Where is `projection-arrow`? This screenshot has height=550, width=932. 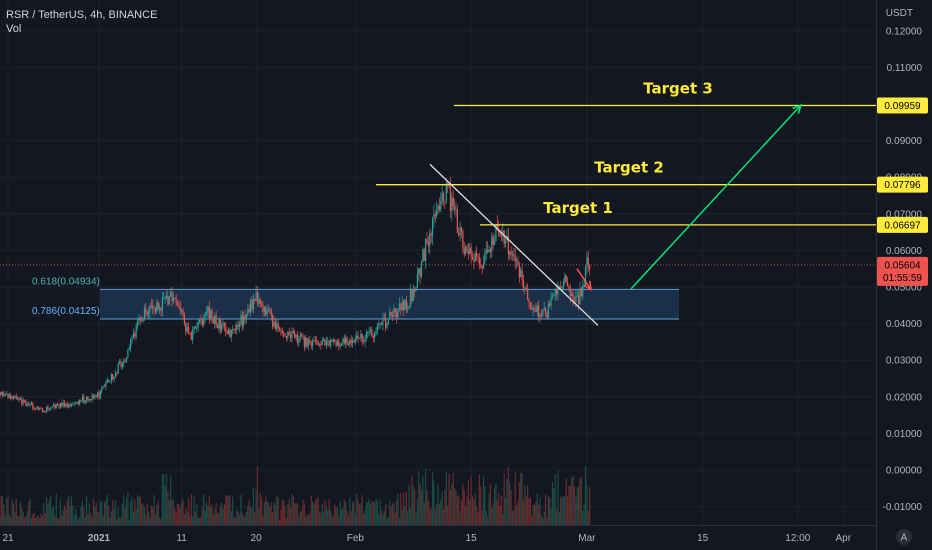 projection-arrow is located at coordinates (716, 197).